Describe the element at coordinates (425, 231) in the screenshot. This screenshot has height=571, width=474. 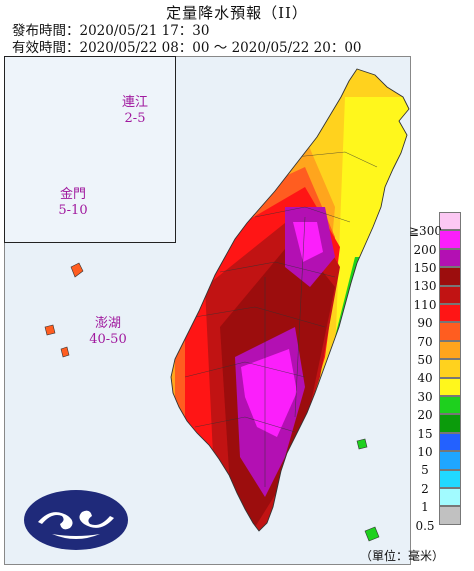
I see `legend-tick-label: ≧300` at that location.